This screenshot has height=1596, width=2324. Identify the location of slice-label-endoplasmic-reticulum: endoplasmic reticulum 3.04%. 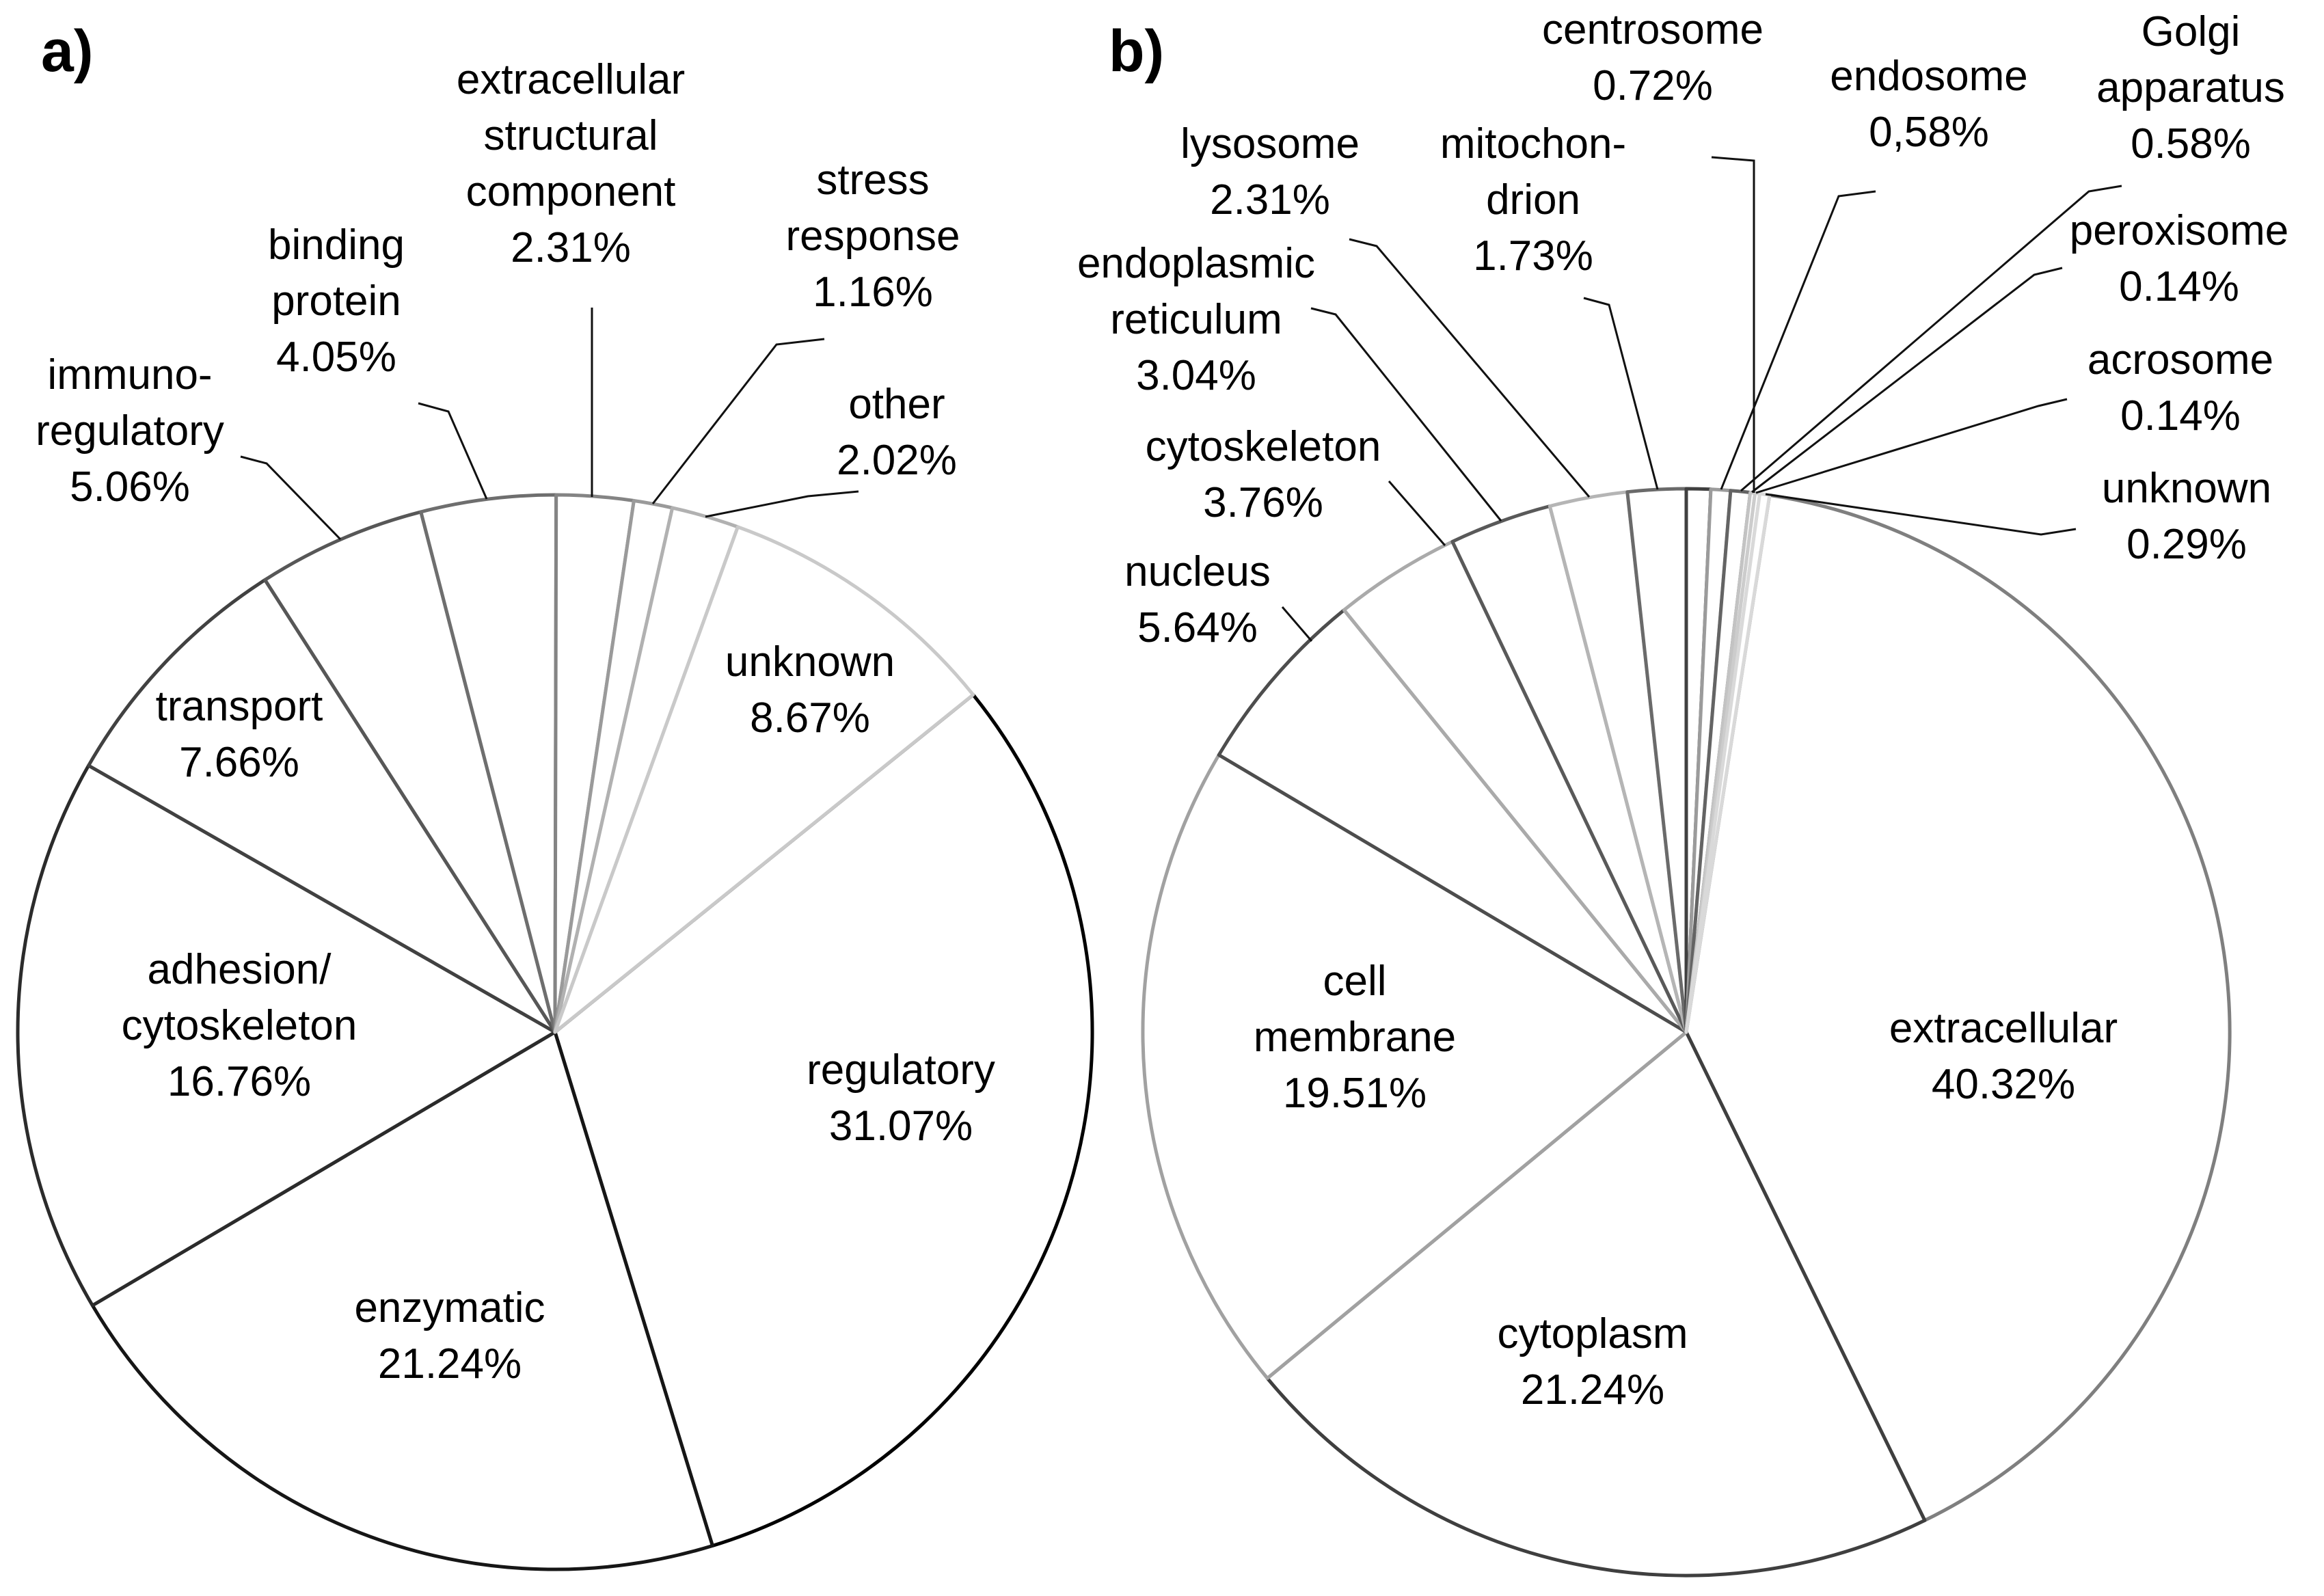
(1196, 320).